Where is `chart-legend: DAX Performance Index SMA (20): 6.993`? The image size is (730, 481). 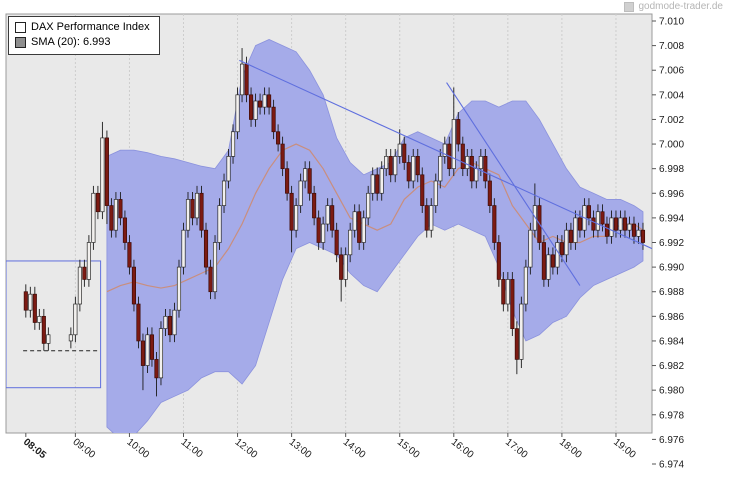
chart-legend: DAX Performance Index SMA (20): 6.993 is located at coordinates (84, 35).